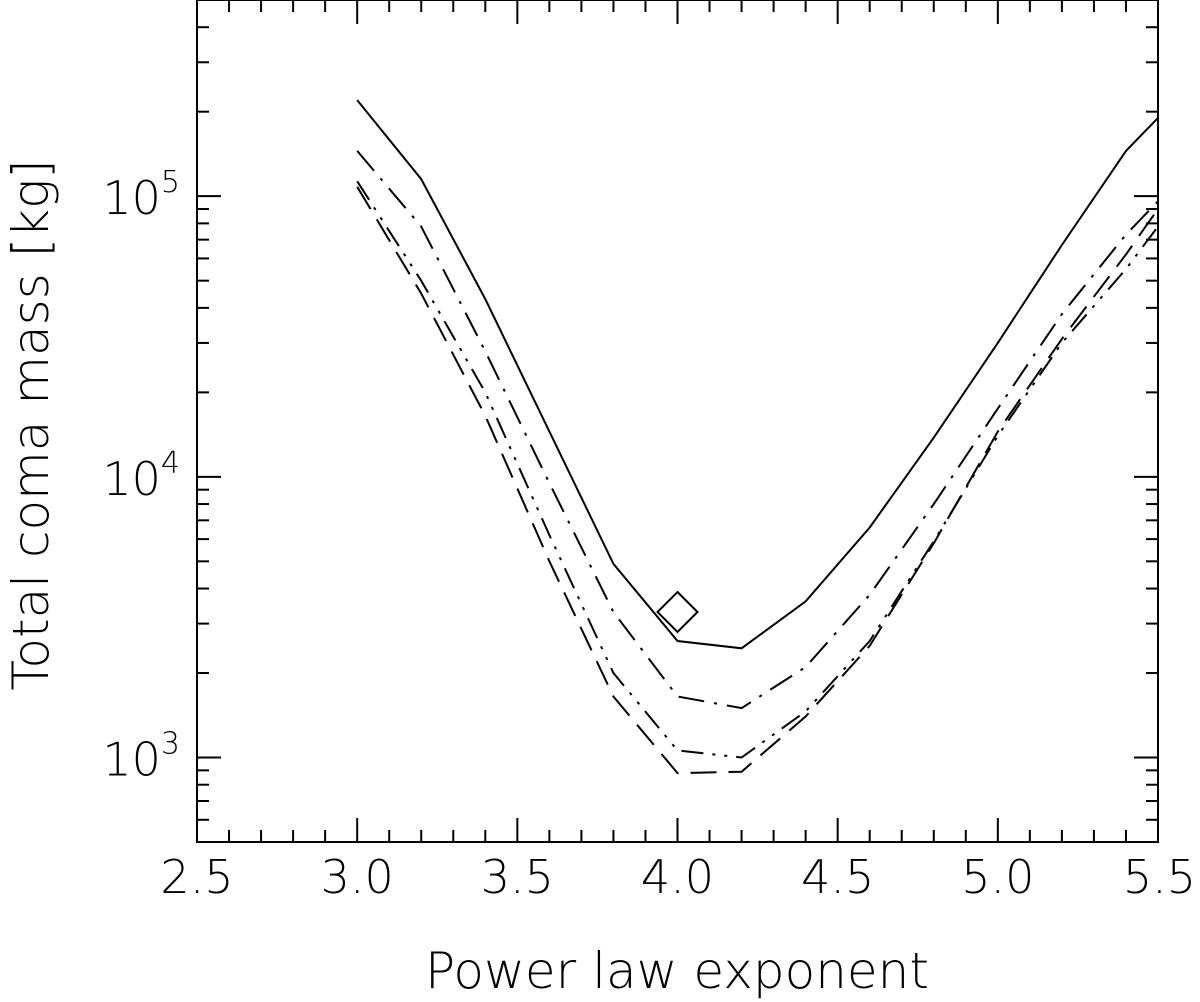  Describe the element at coordinates (141, 757) in the screenshot. I see `y-tick-label: 10³` at that location.